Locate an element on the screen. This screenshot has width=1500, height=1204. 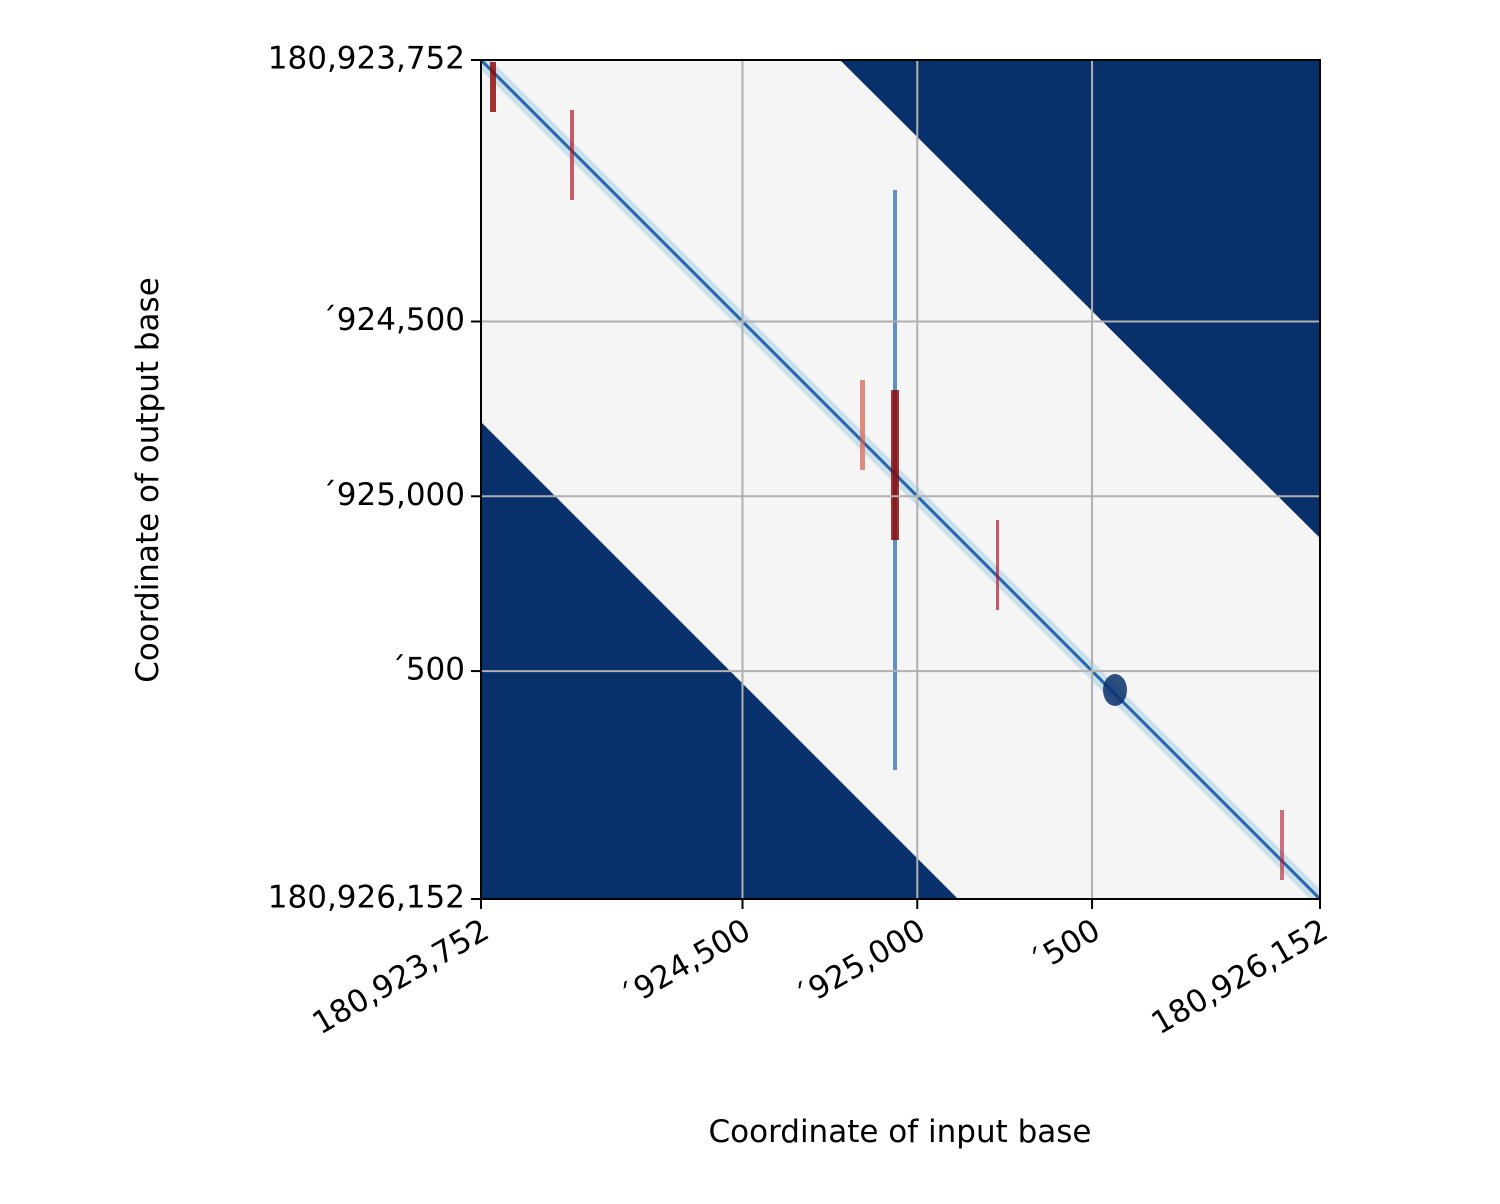
x-axis-label: Coordinate of input base is located at coordinates (899, 1132).